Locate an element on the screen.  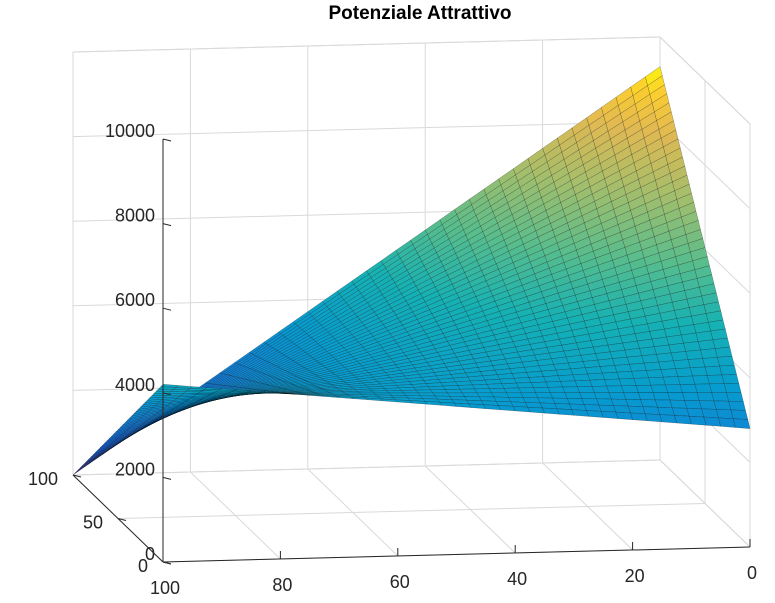
z-tick-label: 2000 is located at coordinates (135, 469).